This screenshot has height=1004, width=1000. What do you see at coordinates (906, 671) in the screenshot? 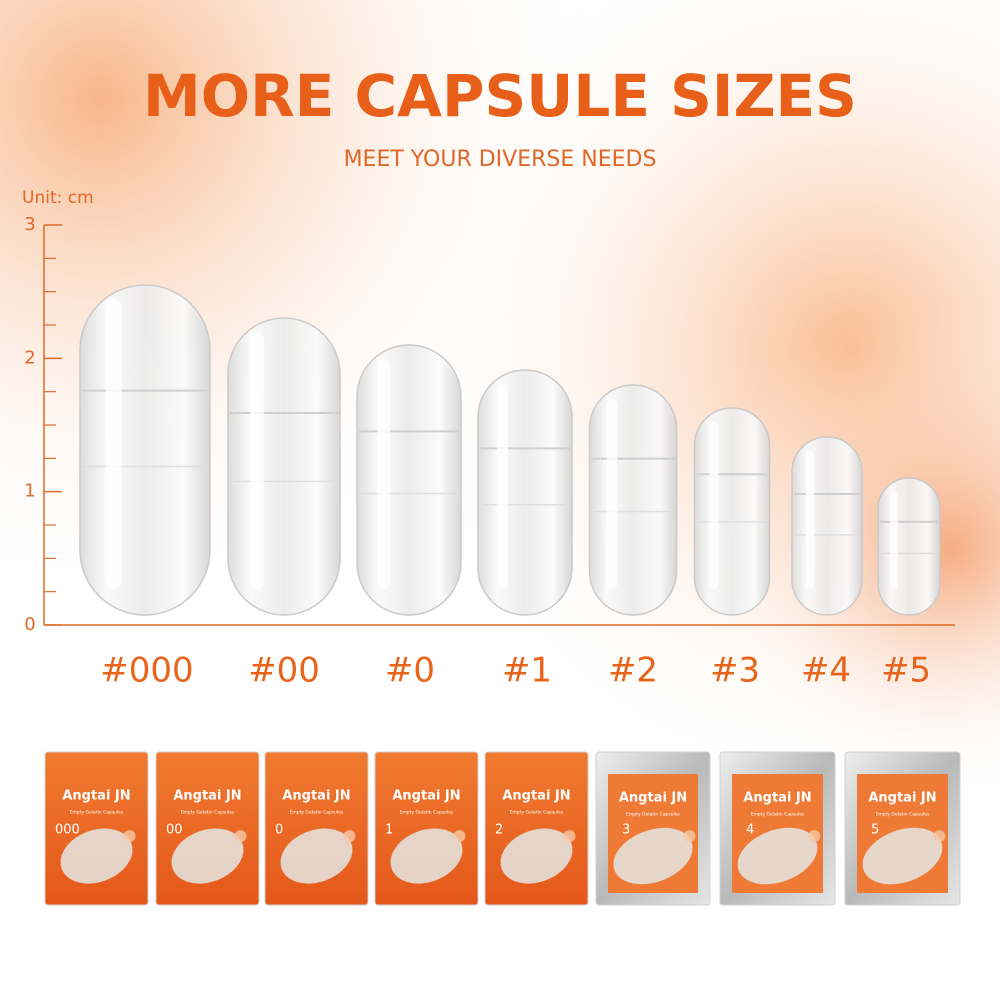
I see `size-label: #5` at bounding box center [906, 671].